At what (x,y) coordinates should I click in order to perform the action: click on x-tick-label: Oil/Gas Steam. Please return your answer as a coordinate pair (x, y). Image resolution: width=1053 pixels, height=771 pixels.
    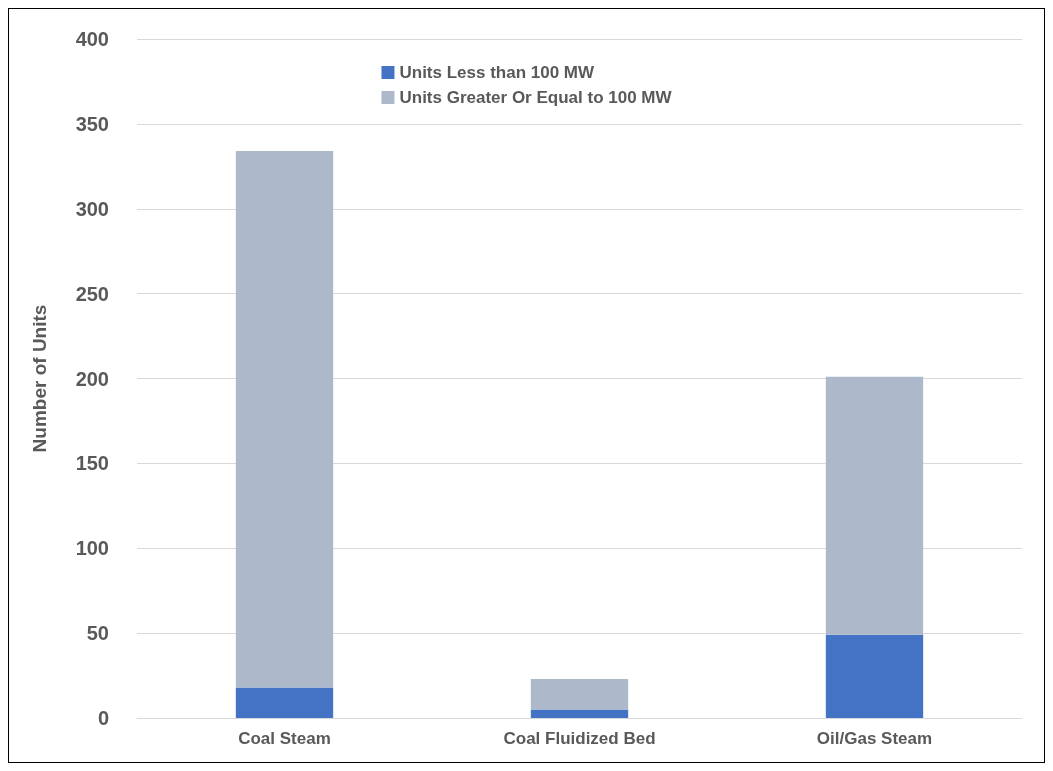
    Looking at the image, I should click on (874, 738).